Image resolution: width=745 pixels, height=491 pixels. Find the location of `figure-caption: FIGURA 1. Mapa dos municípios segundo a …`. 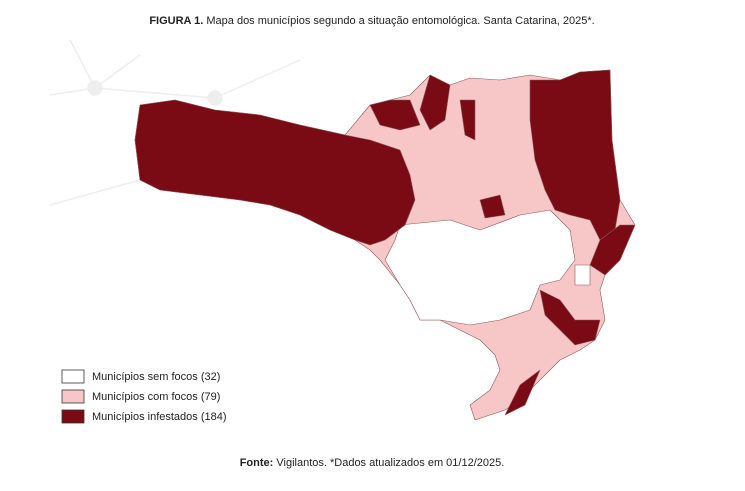

figure-caption: FIGURA 1. Mapa dos municípios segundo a … is located at coordinates (371, 21).